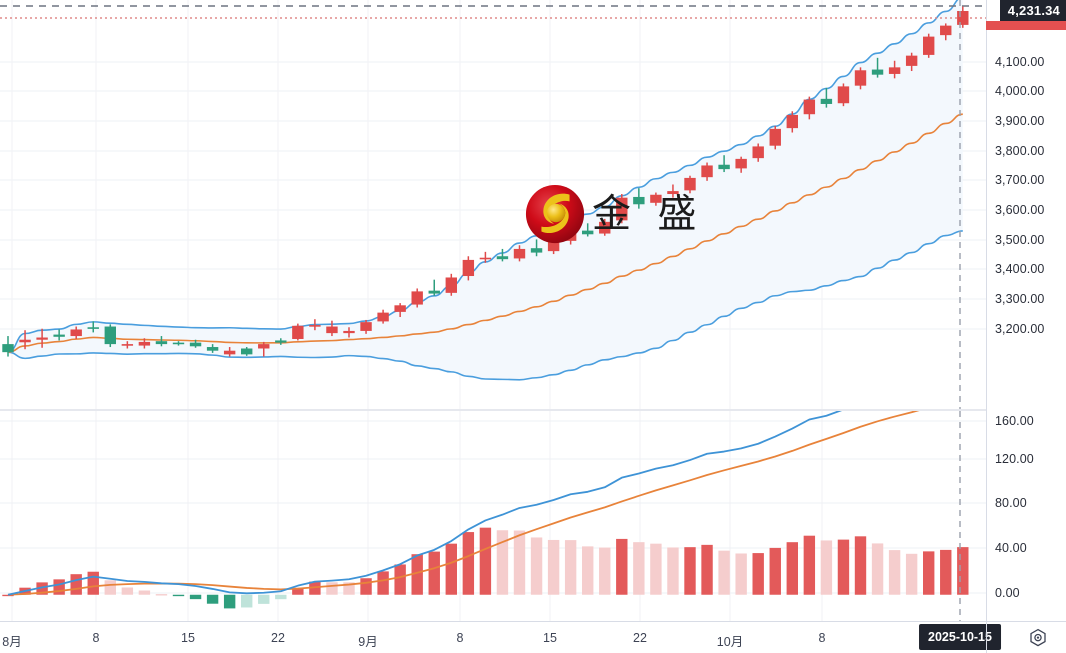  Describe the element at coordinates (1011, 503) in the screenshot. I see `price-scale-tick: 80.00` at that location.